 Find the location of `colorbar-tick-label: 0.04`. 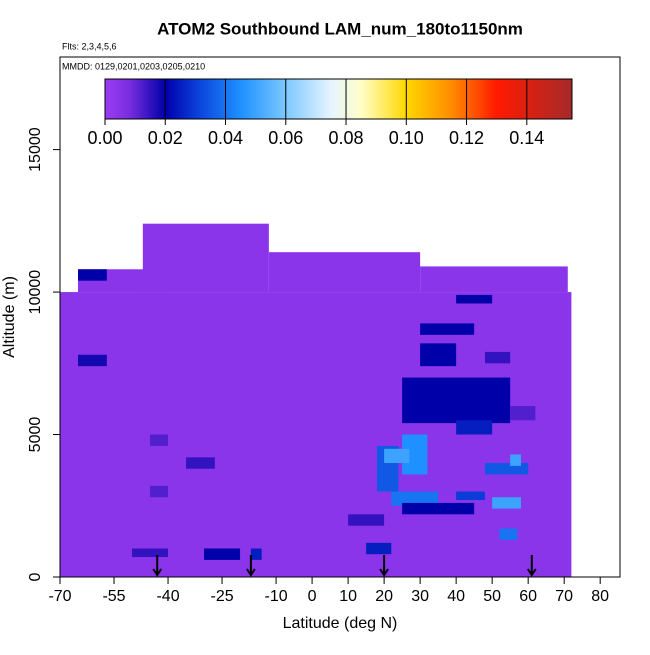

colorbar-tick-label: 0.04 is located at coordinates (225, 138).